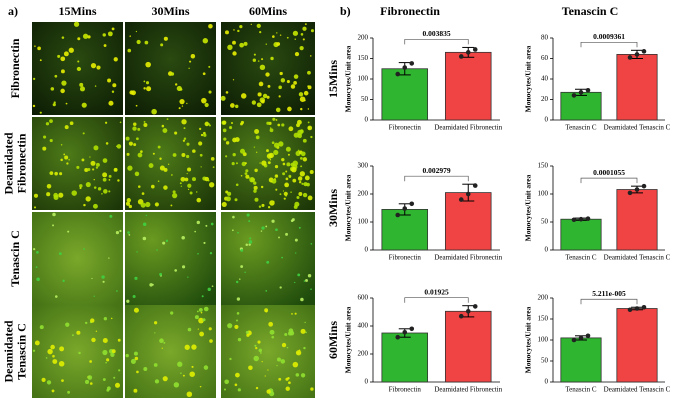 The image size is (675, 401). Describe the element at coordinates (637, 258) in the screenshot. I see `x-tick-label: Deamidated Tenascin C` at that location.